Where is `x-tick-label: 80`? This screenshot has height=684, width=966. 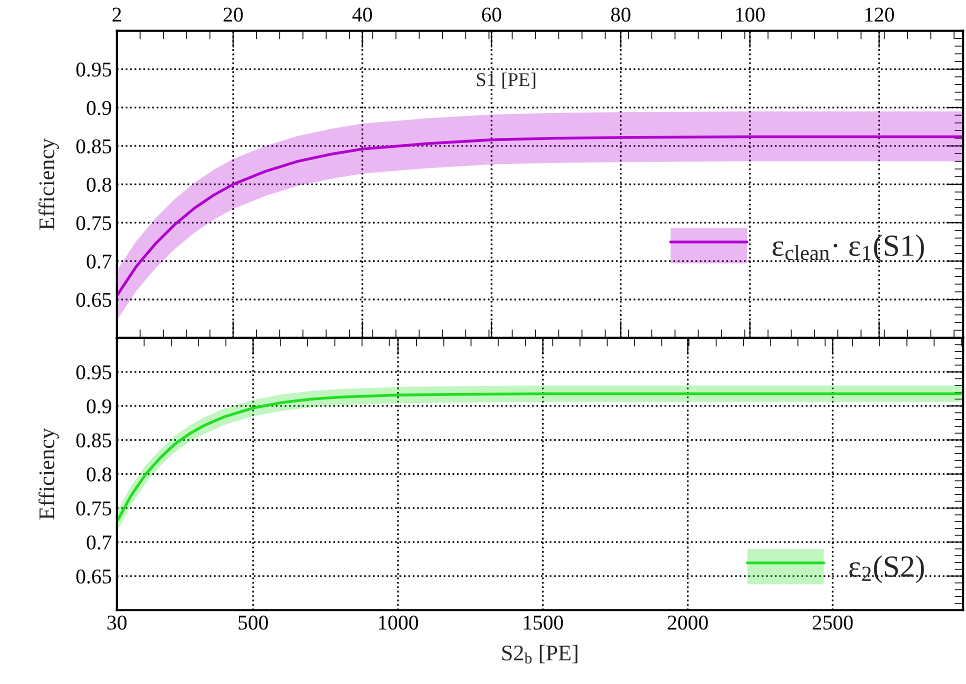 x-tick-label: 80 is located at coordinates (620, 15).